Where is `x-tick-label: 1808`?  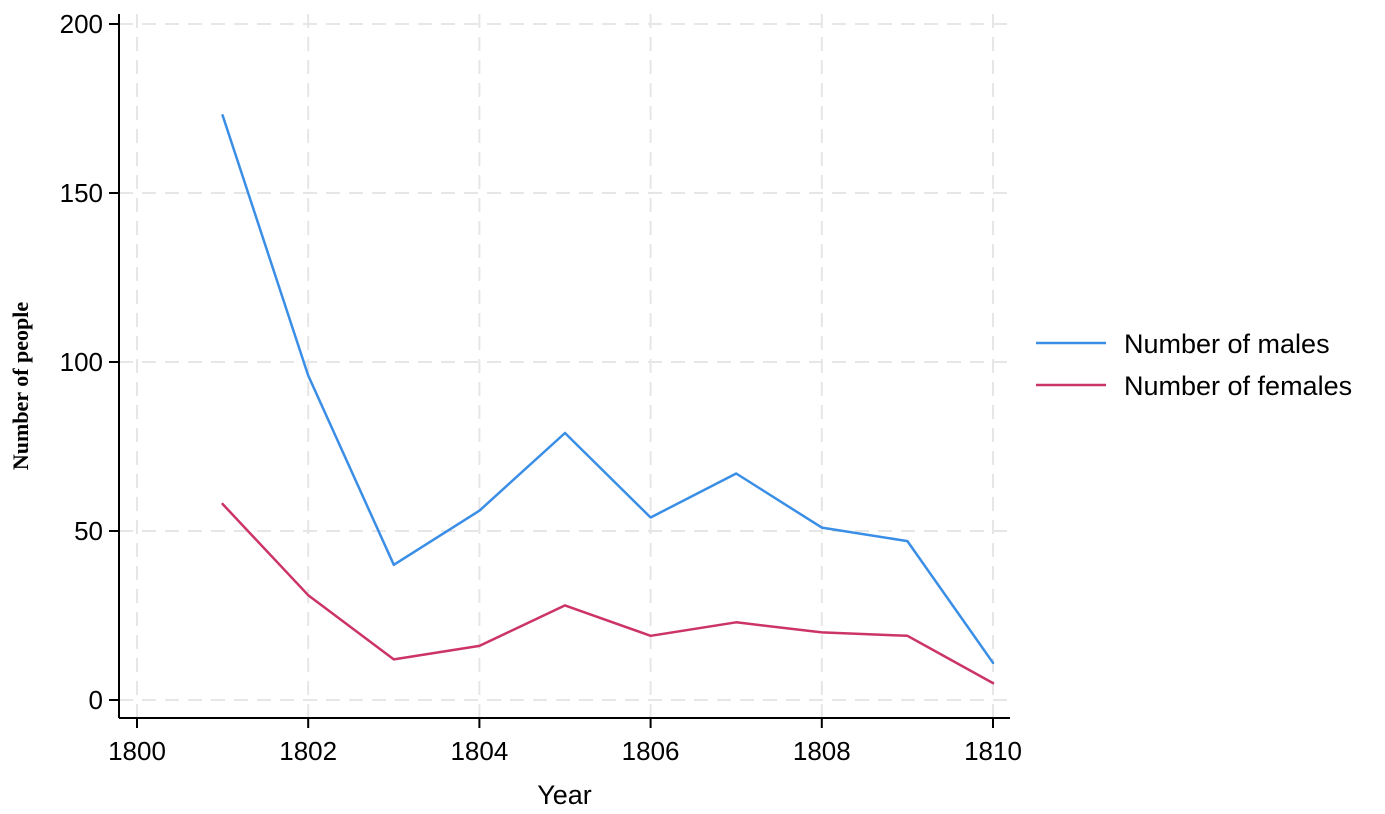
x-tick-label: 1808 is located at coordinates (822, 751).